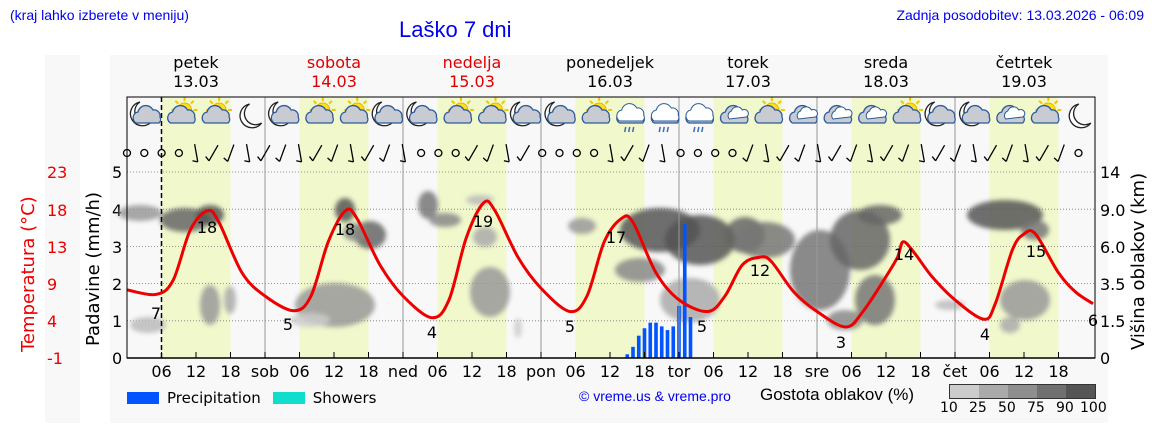  I want to click on svg-text: 3, so click(841, 342).